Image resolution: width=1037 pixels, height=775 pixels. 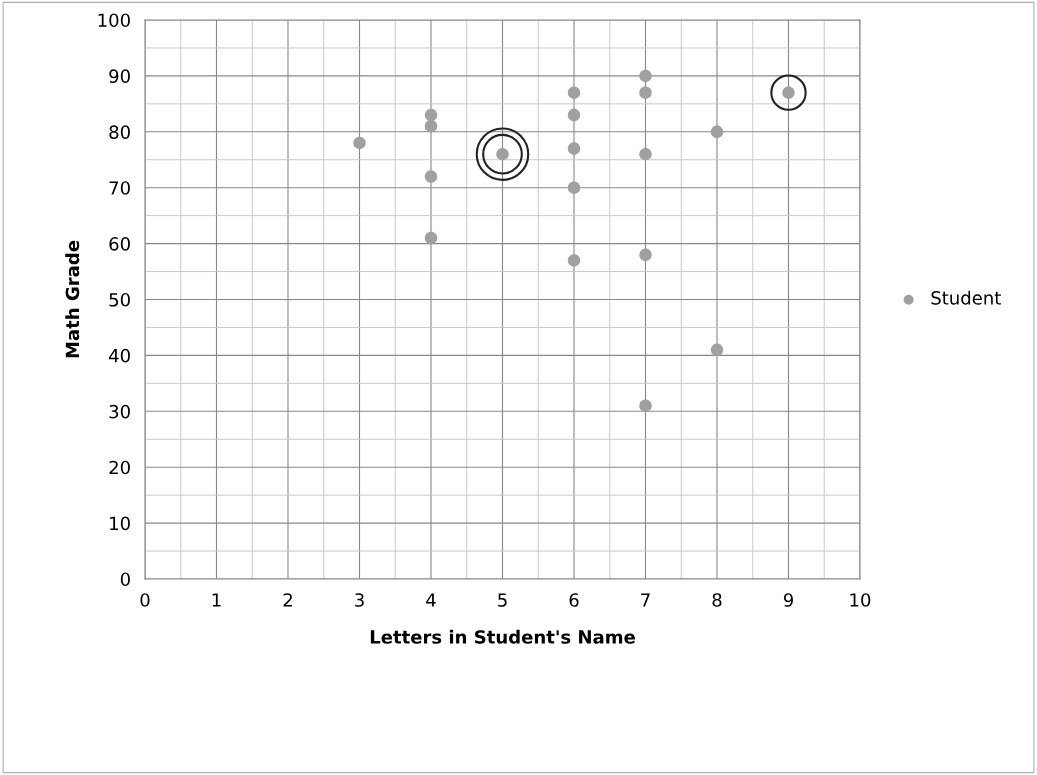 I want to click on y-tick-label: 10, so click(x=120, y=523).